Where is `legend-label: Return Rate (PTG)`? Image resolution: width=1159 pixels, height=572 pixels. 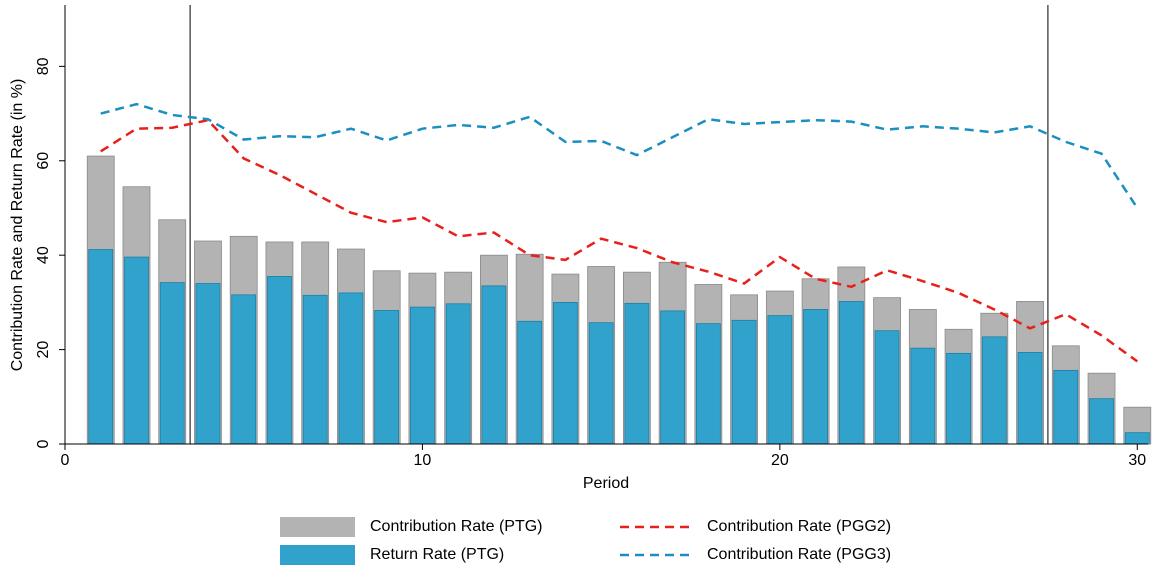
legend-label: Return Rate (PTG) is located at coordinates (437, 554).